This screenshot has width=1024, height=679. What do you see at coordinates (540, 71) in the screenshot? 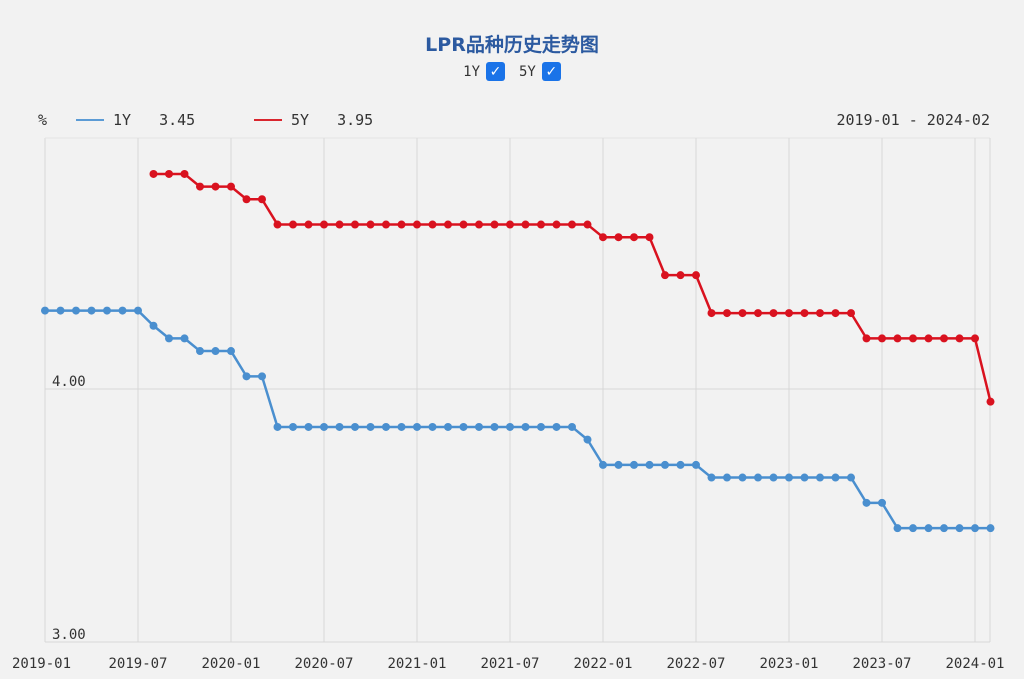
I see `toggle-5y: 5Y ✓` at bounding box center [540, 71].